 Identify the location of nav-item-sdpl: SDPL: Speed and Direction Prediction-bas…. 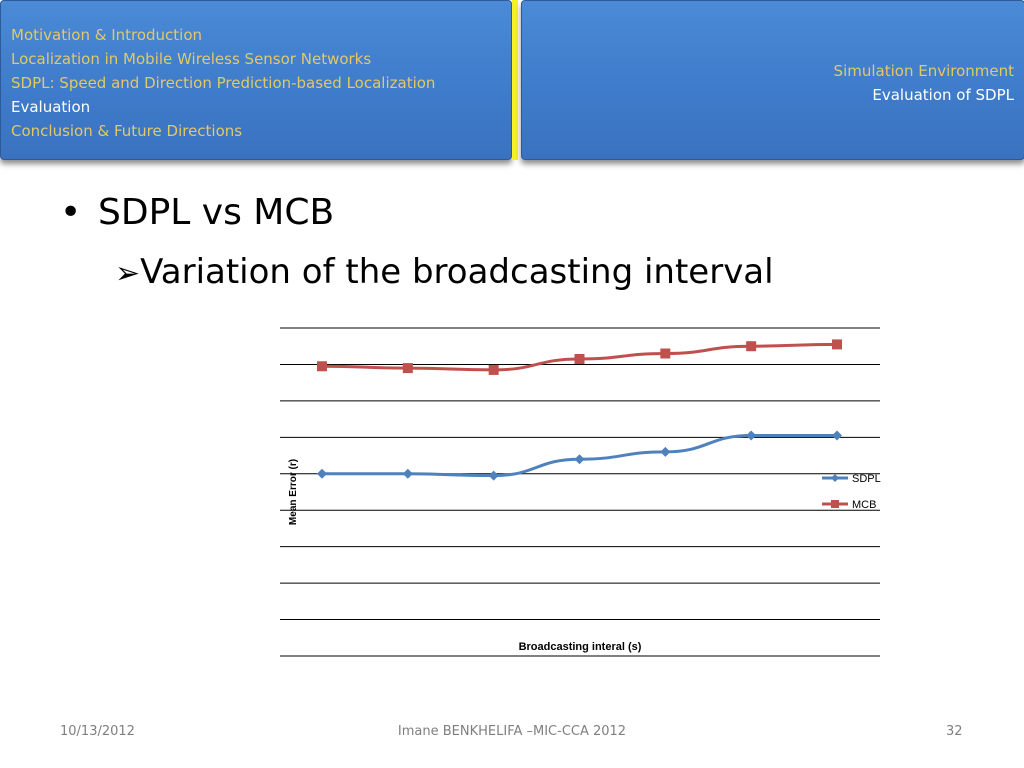
(223, 83).